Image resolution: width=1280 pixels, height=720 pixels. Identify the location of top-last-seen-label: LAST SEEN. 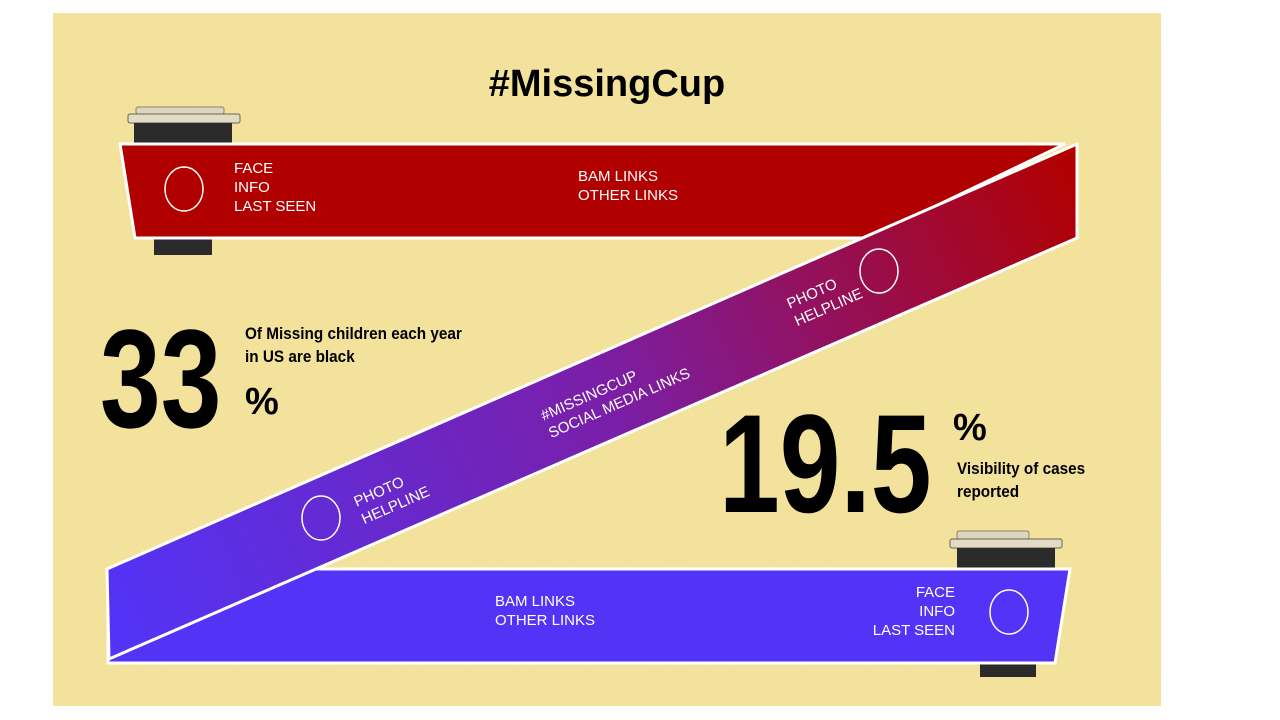
(275, 206).